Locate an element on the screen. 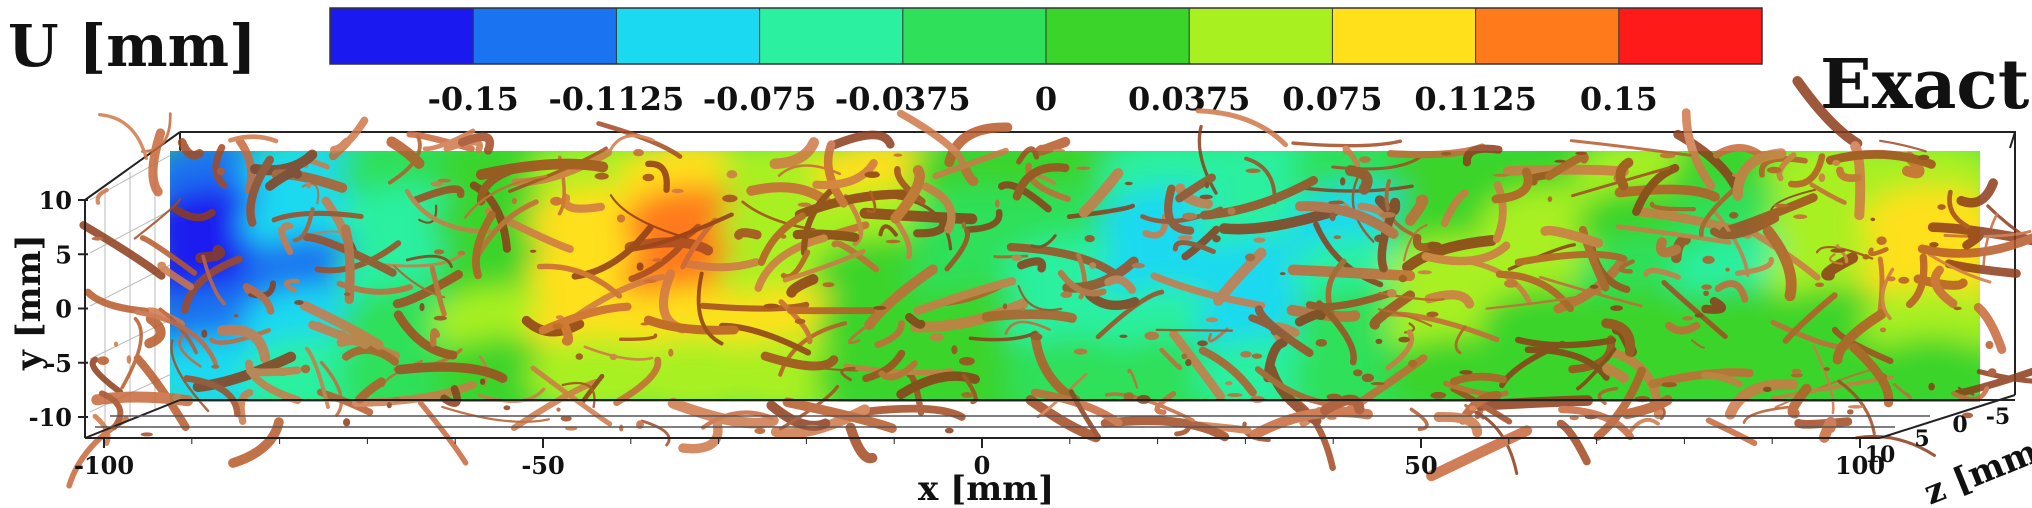 This screenshot has width=2032, height=508. colorbar-tick-label: -0.15 is located at coordinates (473, 99).